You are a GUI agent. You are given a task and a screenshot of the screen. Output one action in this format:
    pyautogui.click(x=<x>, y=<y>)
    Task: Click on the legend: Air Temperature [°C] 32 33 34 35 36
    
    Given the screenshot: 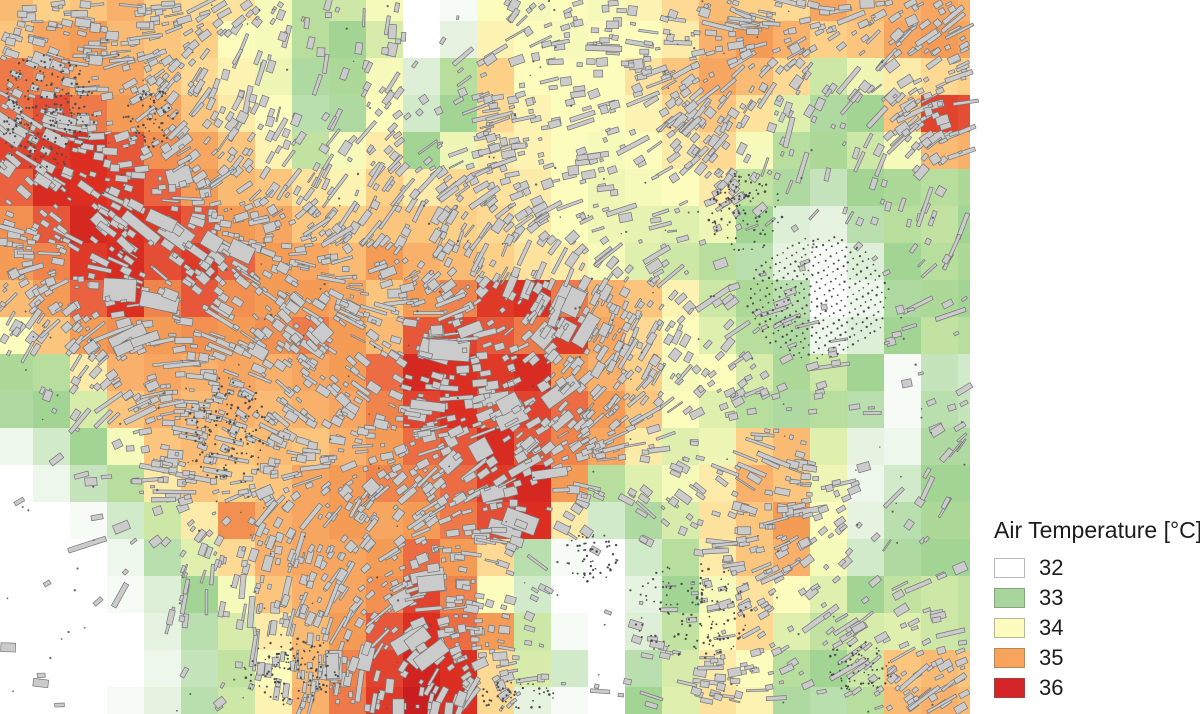 What is the action you would take?
    pyautogui.click(x=1097, y=612)
    